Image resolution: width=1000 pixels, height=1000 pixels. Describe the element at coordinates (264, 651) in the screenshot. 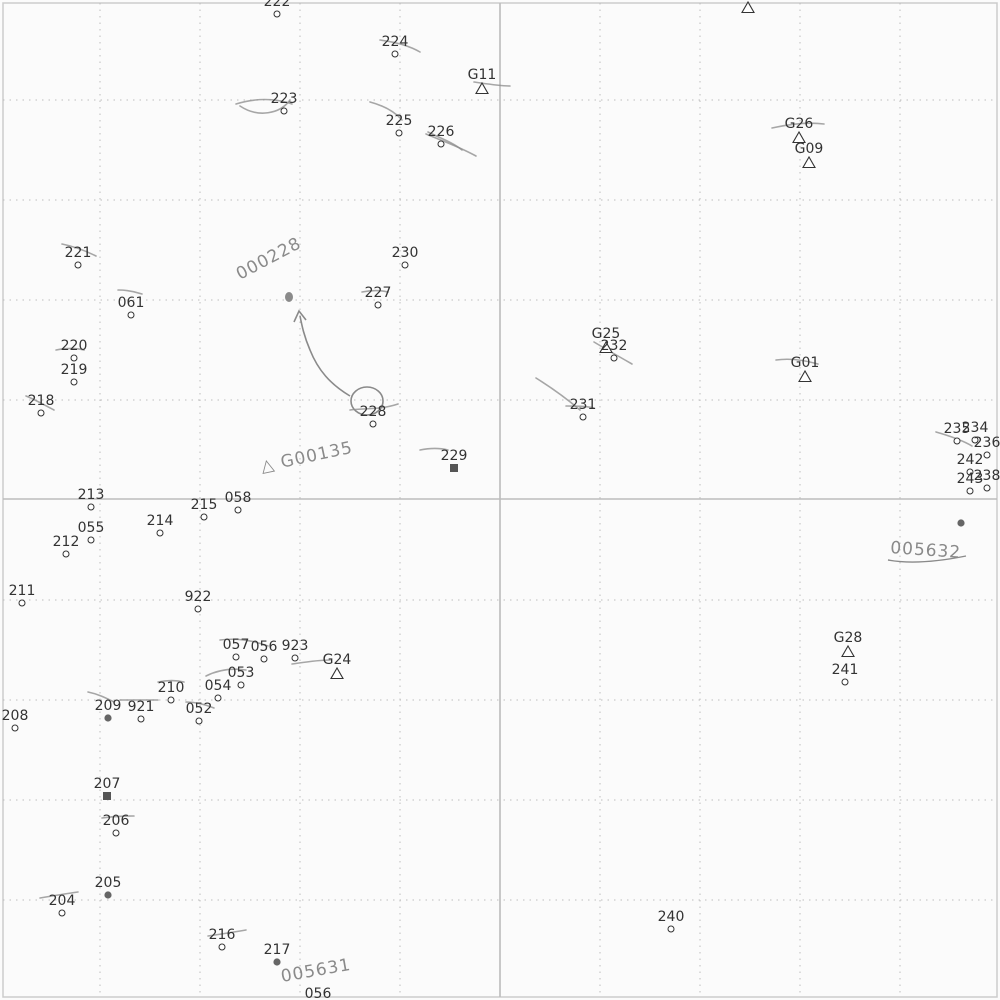

I see `survey-point: 056` at that location.